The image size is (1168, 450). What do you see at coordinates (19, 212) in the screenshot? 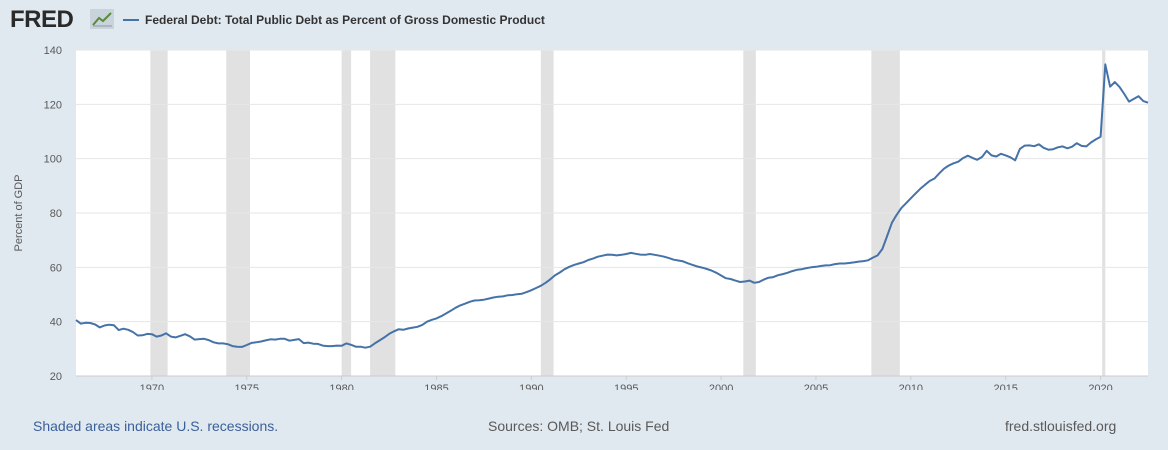
I see `y-axis-label: Percent of GDP` at bounding box center [19, 212].